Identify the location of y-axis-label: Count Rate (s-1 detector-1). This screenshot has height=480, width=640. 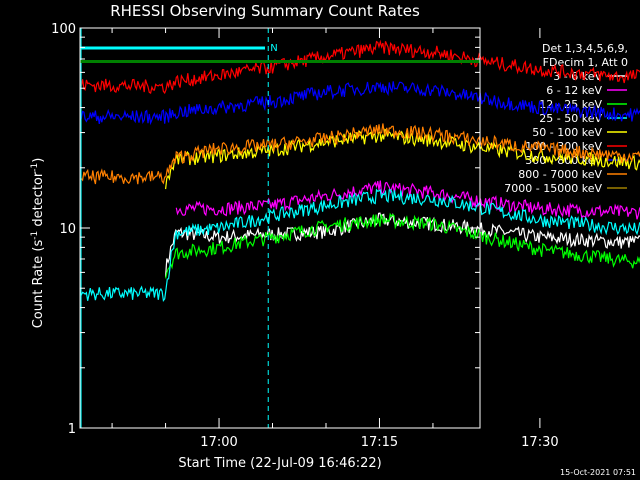
(38, 243).